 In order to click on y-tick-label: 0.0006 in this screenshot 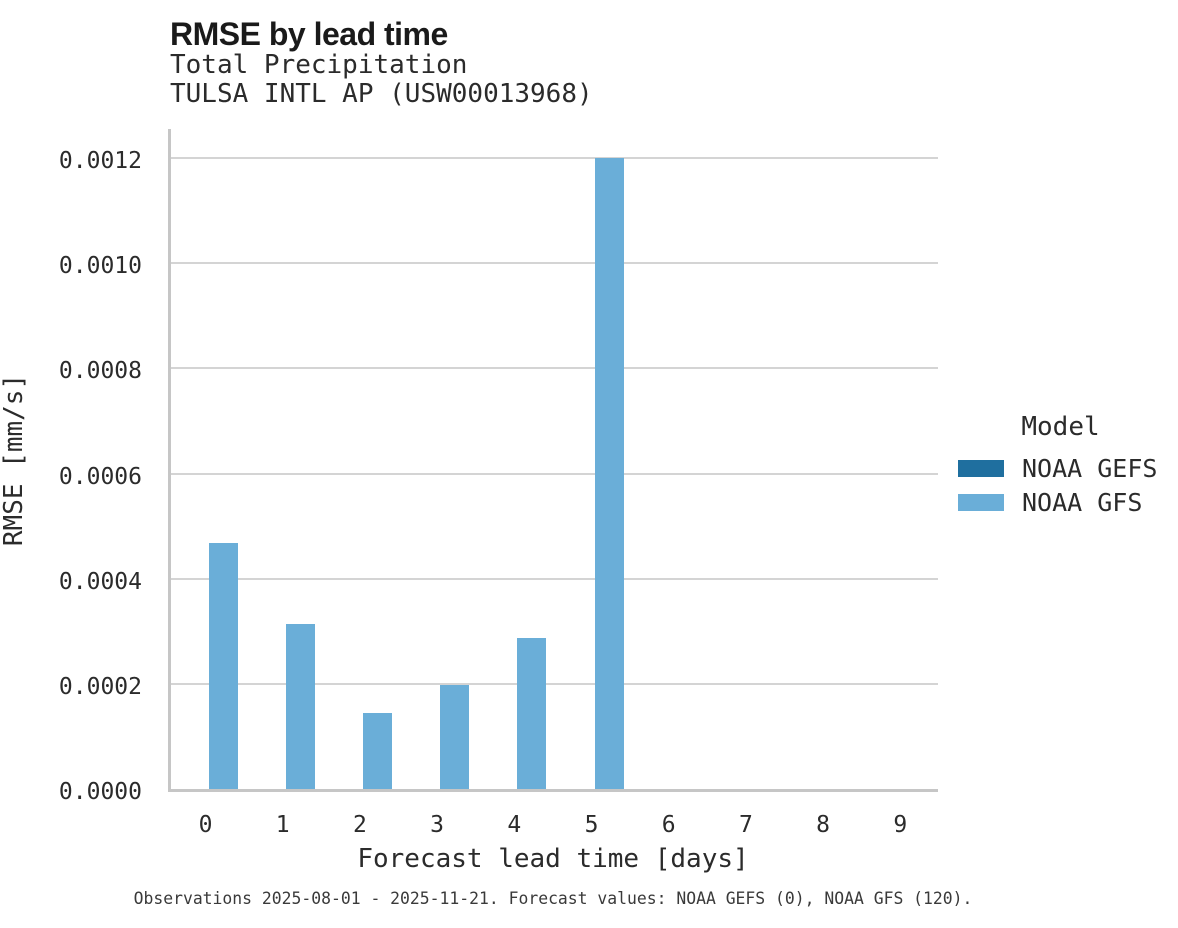, I will do `click(100, 476)`.